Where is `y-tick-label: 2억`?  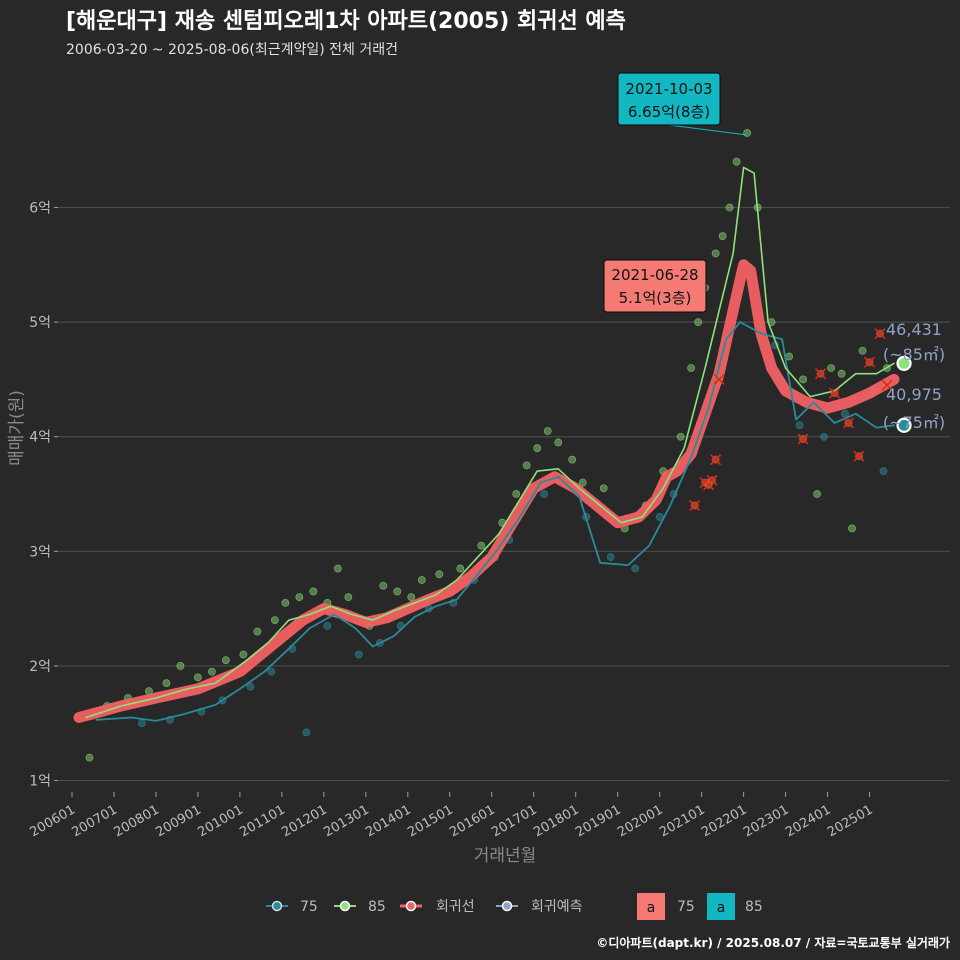
y-tick-label: 2억 is located at coordinates (40, 667).